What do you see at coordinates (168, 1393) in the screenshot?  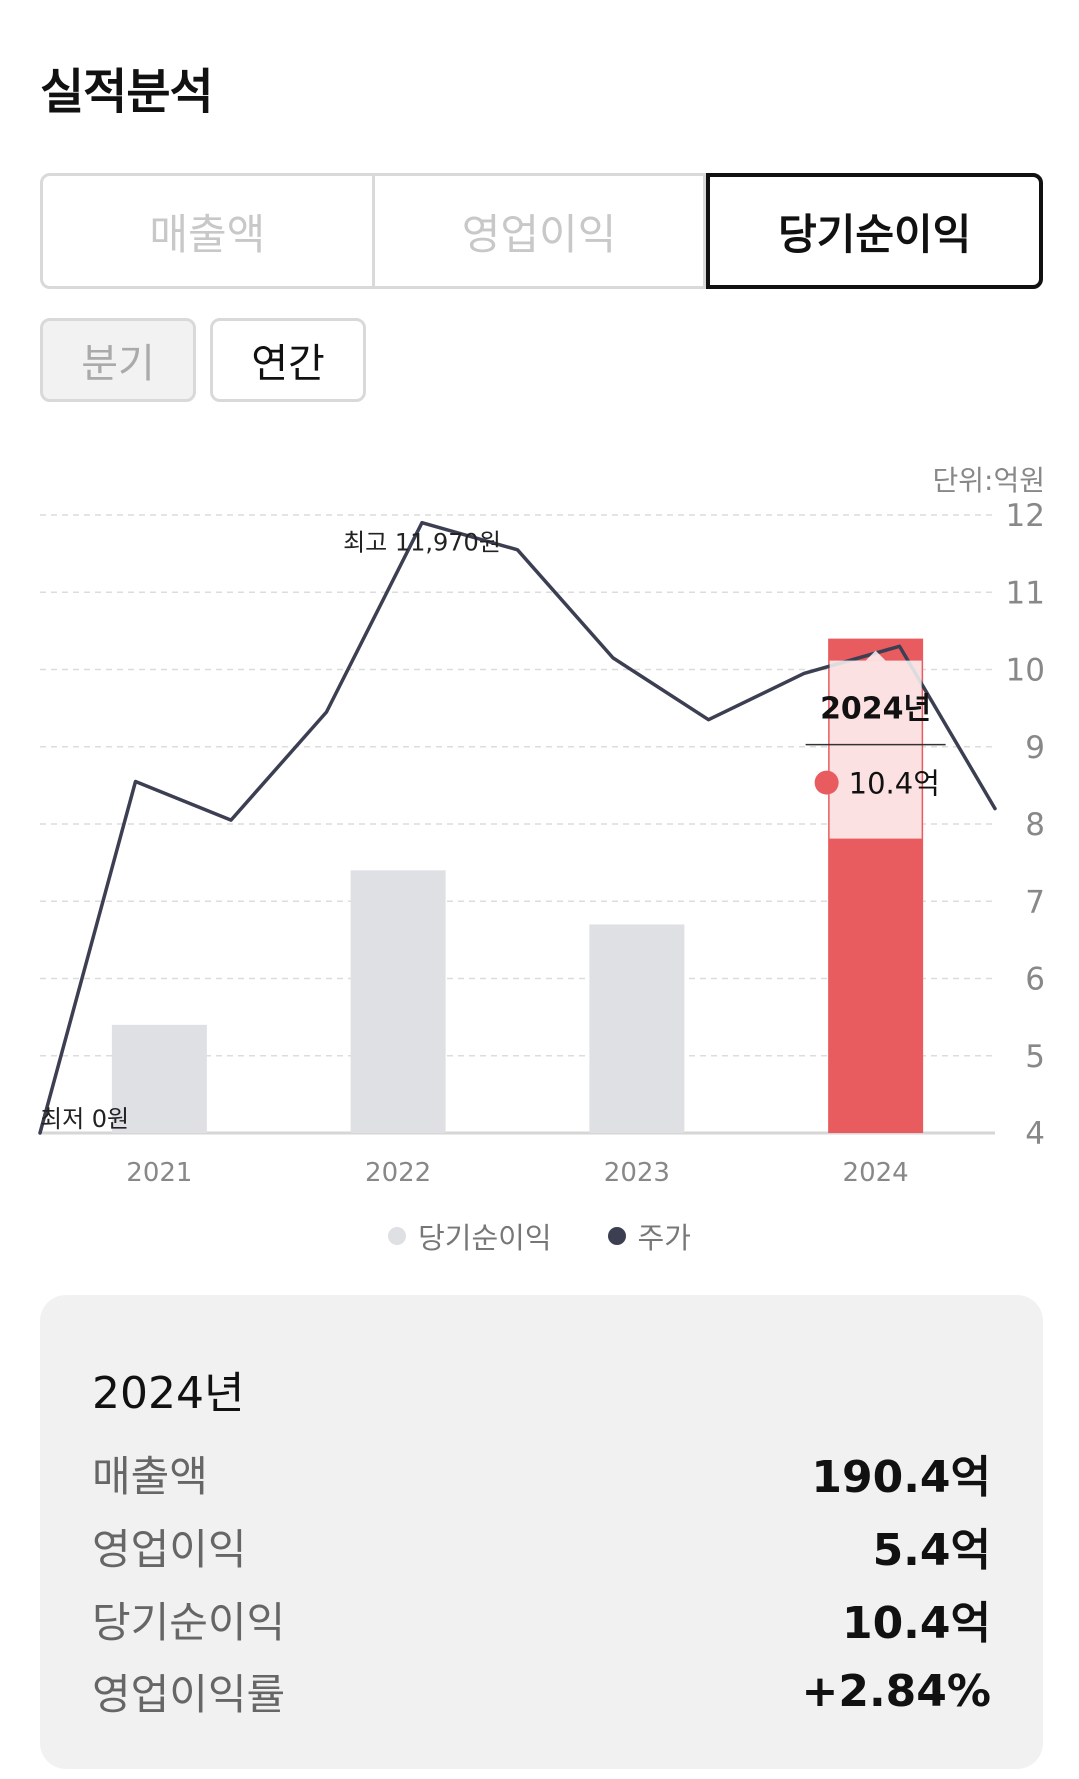 I see `summary-year: 2024년` at bounding box center [168, 1393].